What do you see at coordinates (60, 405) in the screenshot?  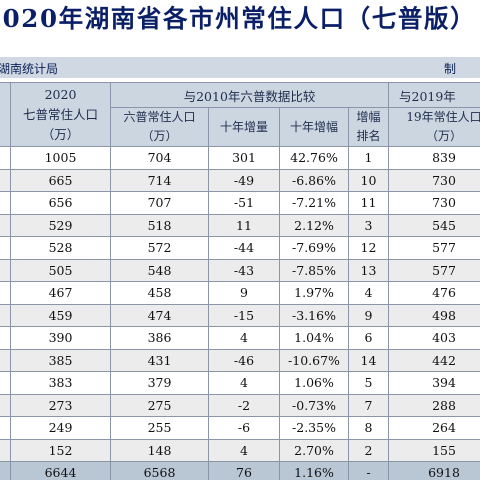 I see `cell-2020: 273` at bounding box center [60, 405].